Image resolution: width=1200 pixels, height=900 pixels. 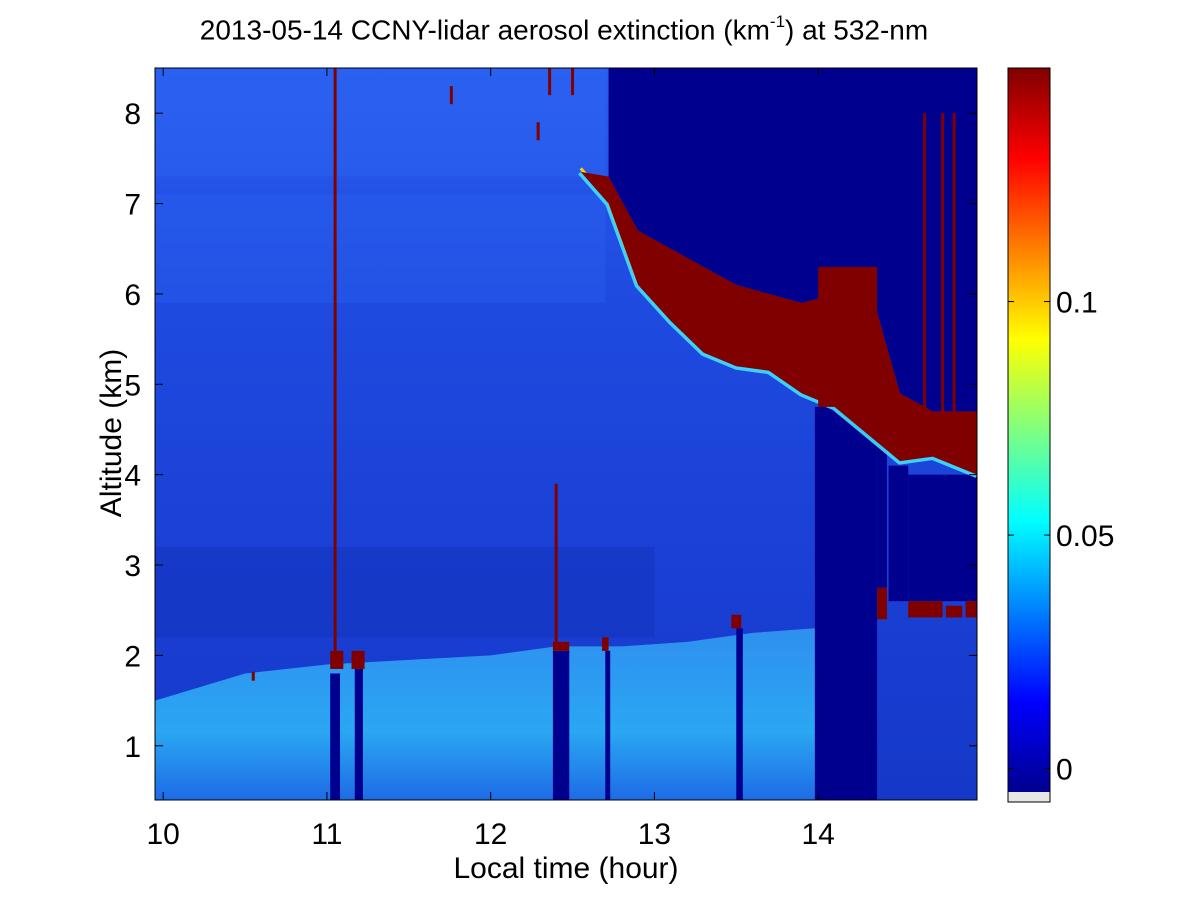 What do you see at coordinates (132, 385) in the screenshot?
I see `y-tick-label-4: 5` at bounding box center [132, 385].